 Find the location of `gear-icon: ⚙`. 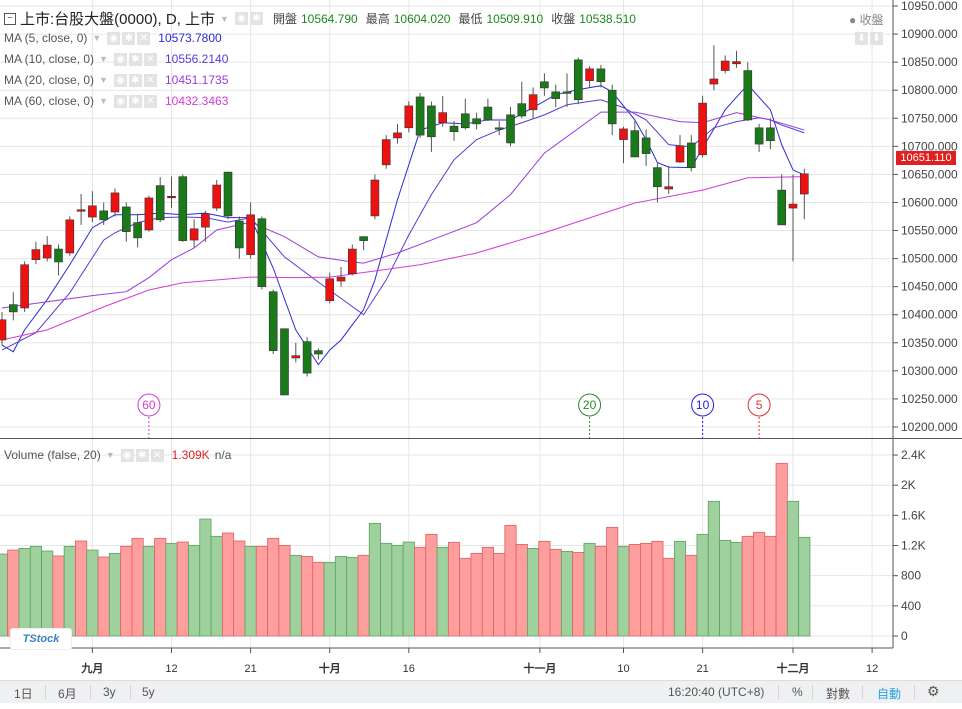

gear-icon: ⚙ is located at coordinates (933, 691).